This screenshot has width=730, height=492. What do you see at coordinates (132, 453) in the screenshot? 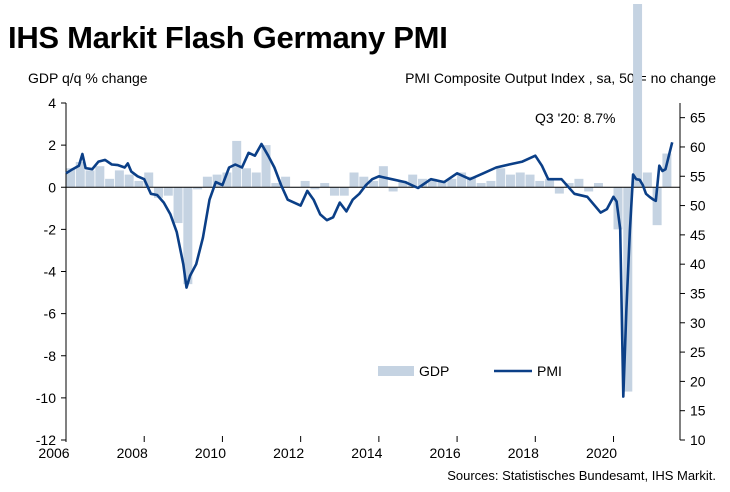
I see `x-tick-label: 2008` at bounding box center [132, 453].